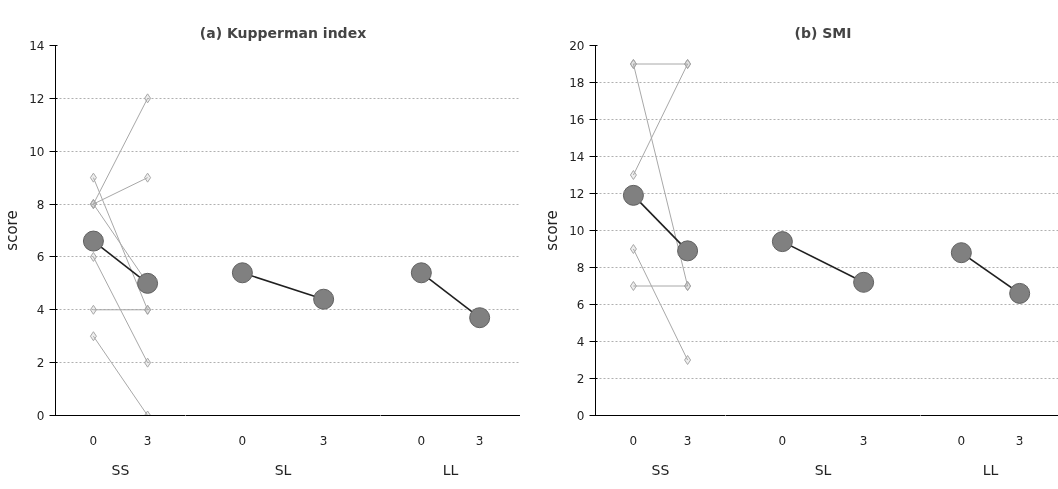  What do you see at coordinates (577, 46) in the screenshot?
I see `y-tick-label: 20` at bounding box center [577, 46].